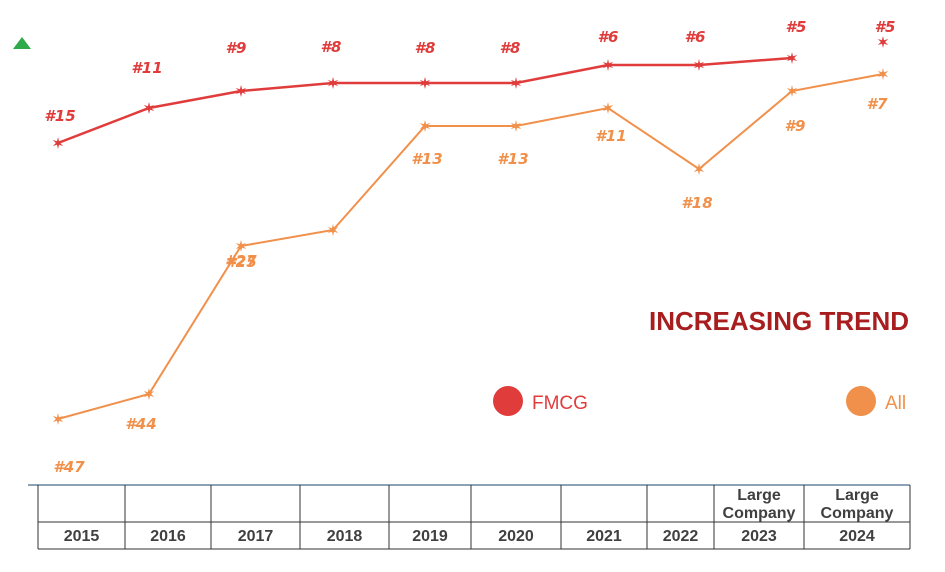  What do you see at coordinates (425, 83) in the screenshot?
I see `marker-fmcg-2019` at bounding box center [425, 83].